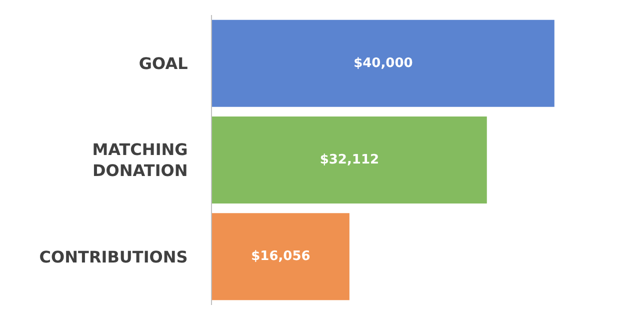 The width and height of the screenshot is (640, 320). What do you see at coordinates (280, 256) in the screenshot?
I see `data-label: $16,056` at bounding box center [280, 256].